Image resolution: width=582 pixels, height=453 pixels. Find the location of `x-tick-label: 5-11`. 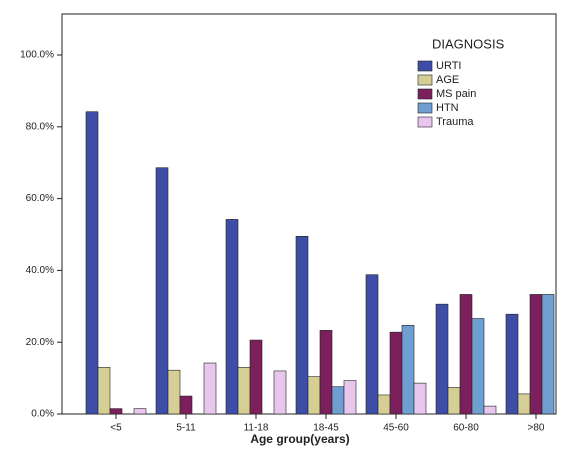

x-tick-label: 5-11 is located at coordinates (186, 428).